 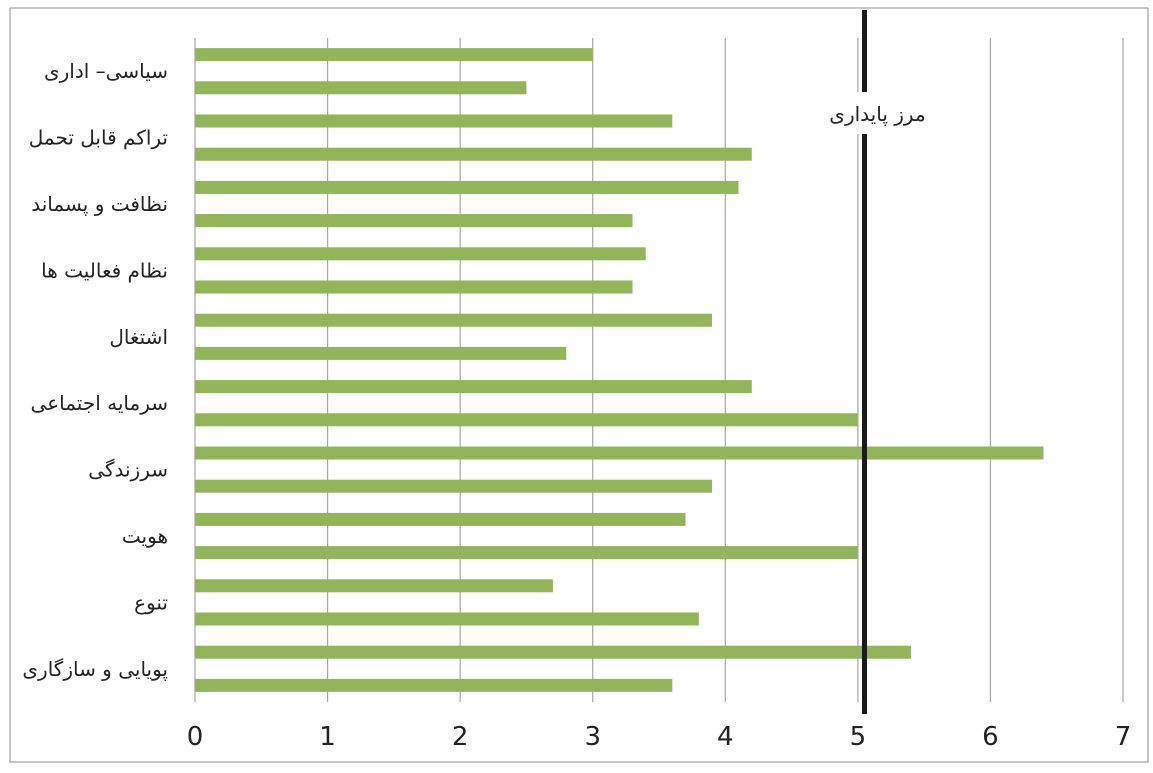 I want to click on x-tick-label: 0, so click(x=195, y=737).